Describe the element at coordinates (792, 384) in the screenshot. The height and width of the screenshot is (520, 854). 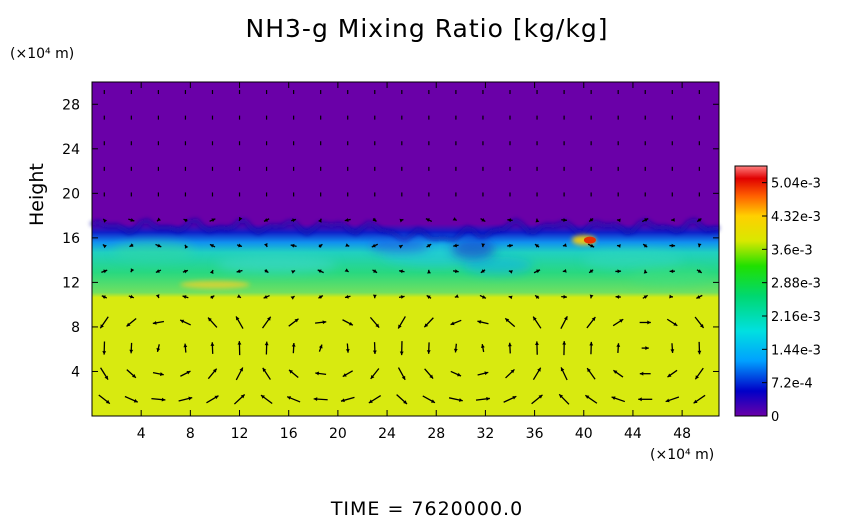
I see `colorbar-tick-label: 7.2e-4` at that location.